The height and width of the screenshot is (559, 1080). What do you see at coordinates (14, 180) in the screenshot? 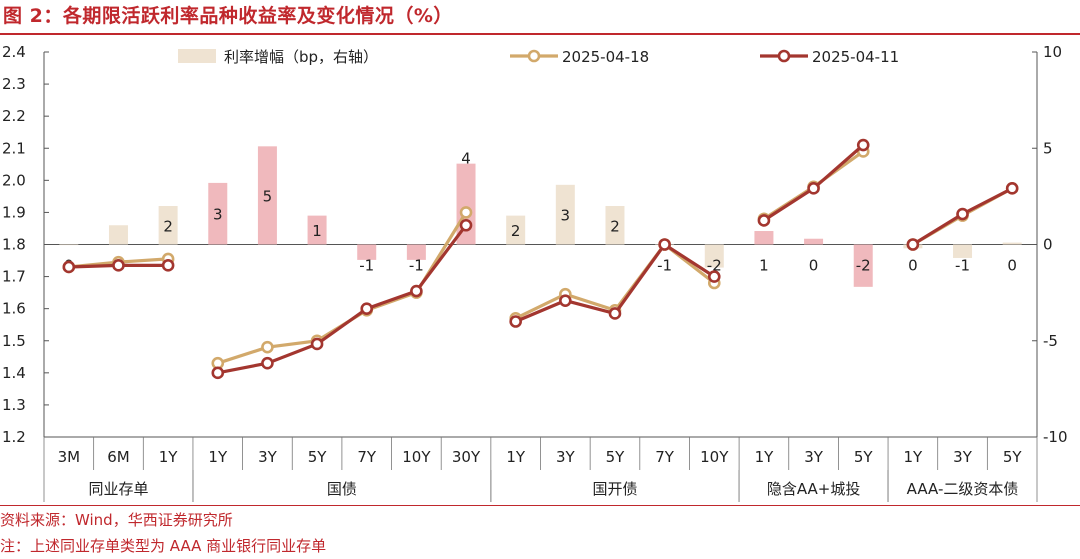
I see `left-tick-label: 2.0` at bounding box center [14, 180].